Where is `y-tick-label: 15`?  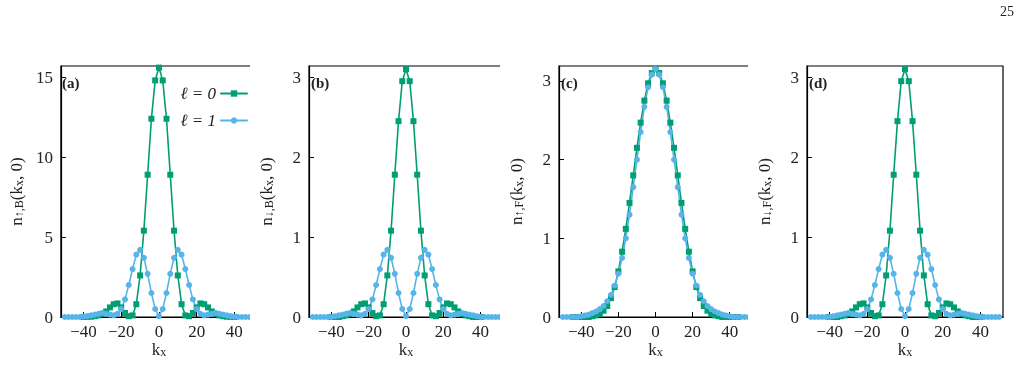
y-tick-label: 15 is located at coordinates (44, 77).